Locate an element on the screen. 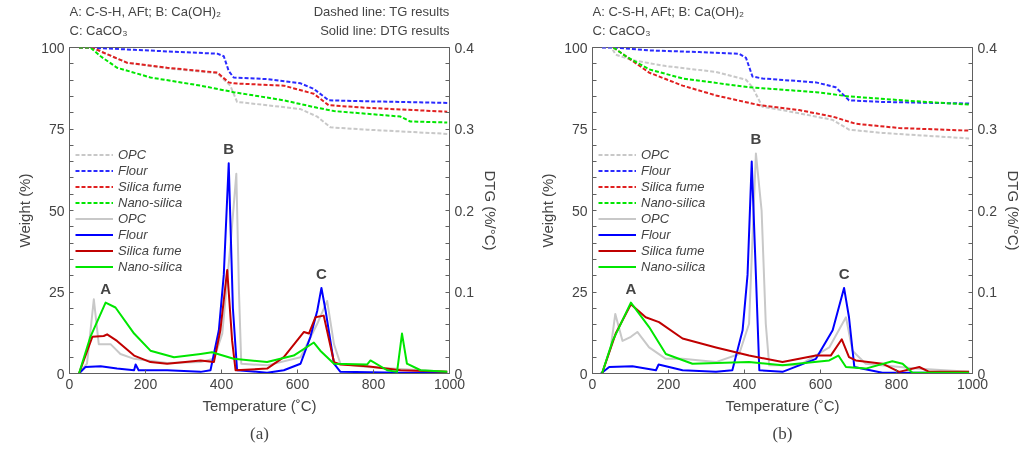  text: (b) is located at coordinates (782, 433).